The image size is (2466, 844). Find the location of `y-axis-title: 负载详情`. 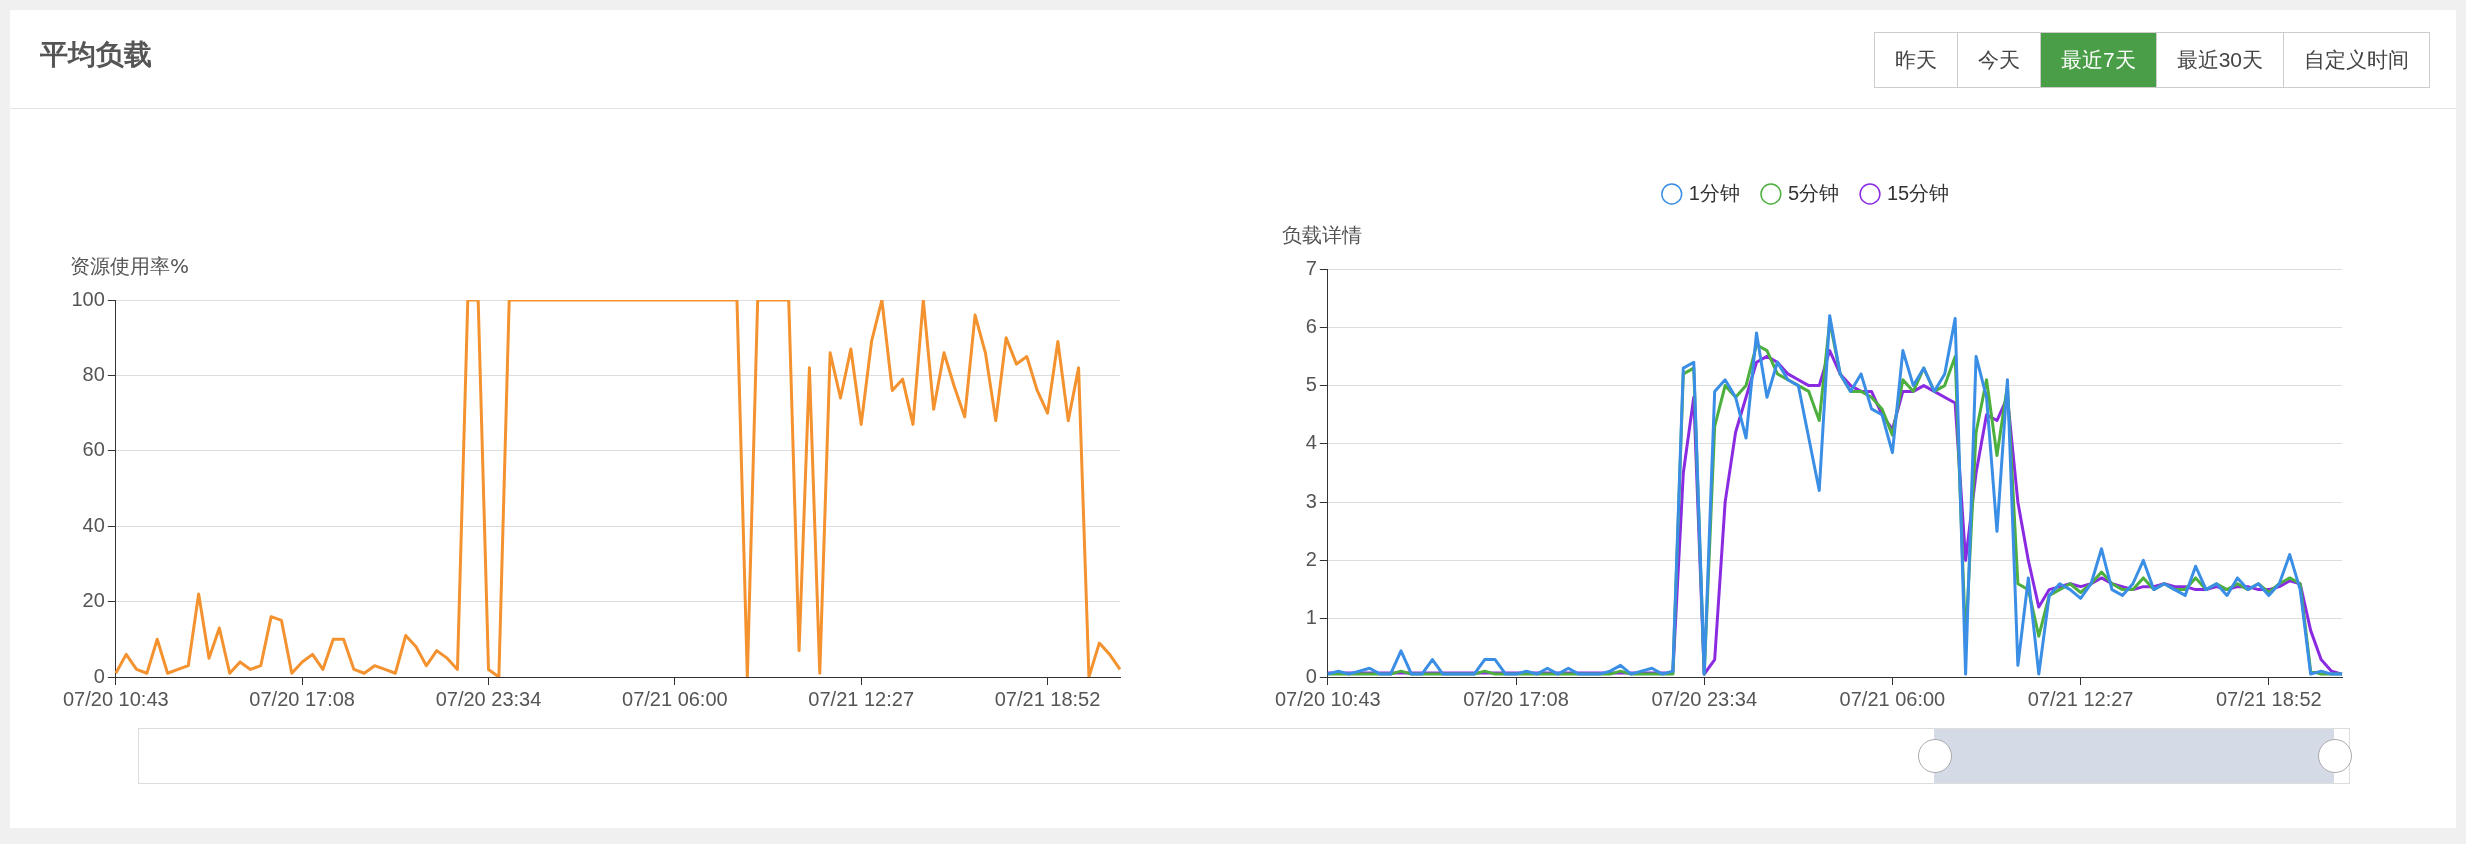

y-axis-title: 负载详情 is located at coordinates (1322, 235).